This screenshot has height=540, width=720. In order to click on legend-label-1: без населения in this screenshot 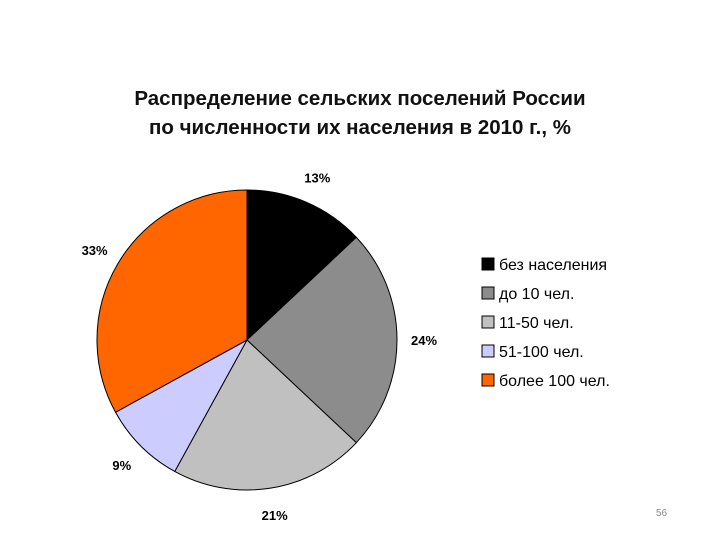, I will do `click(553, 265)`.